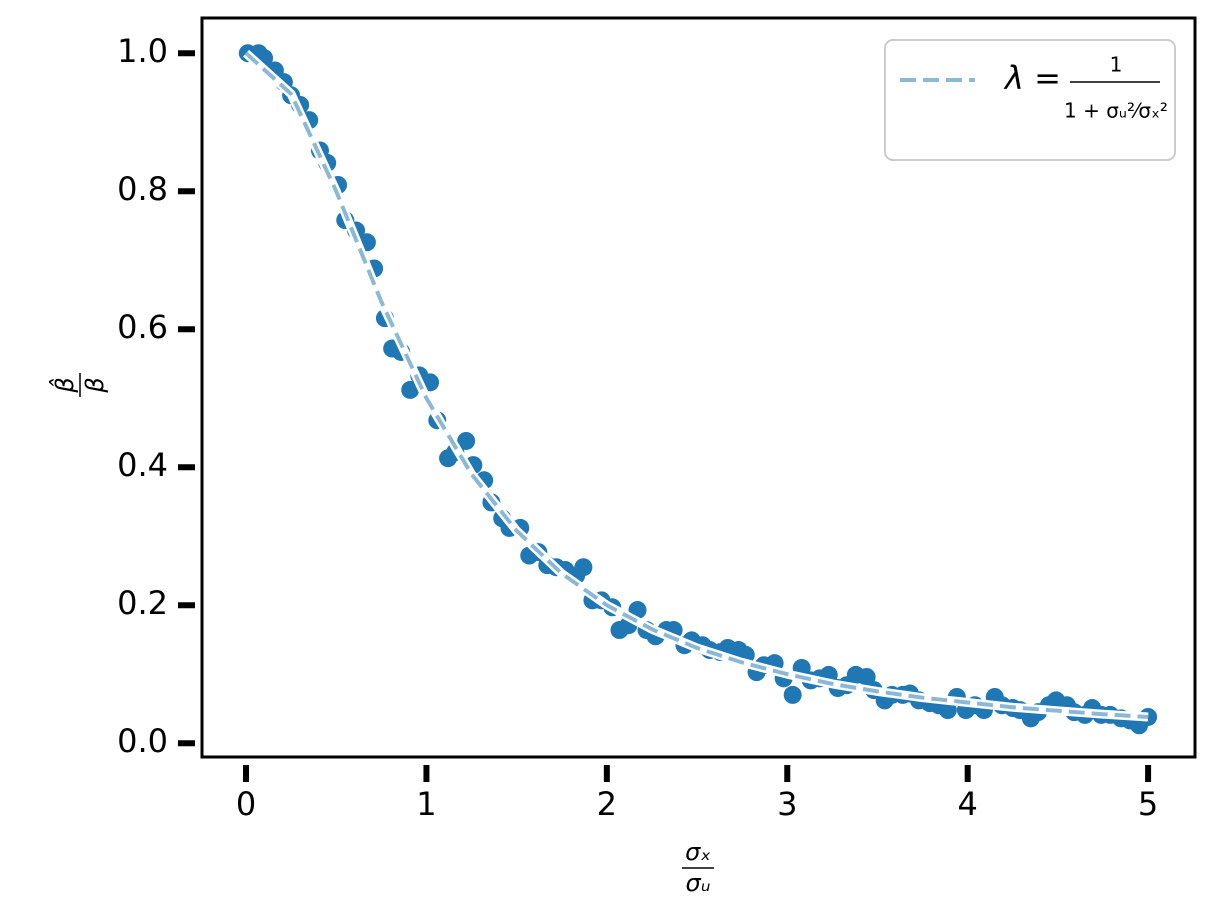 The width and height of the screenshot is (1213, 917). I want to click on y-label-num: β̂, so click(64, 385).